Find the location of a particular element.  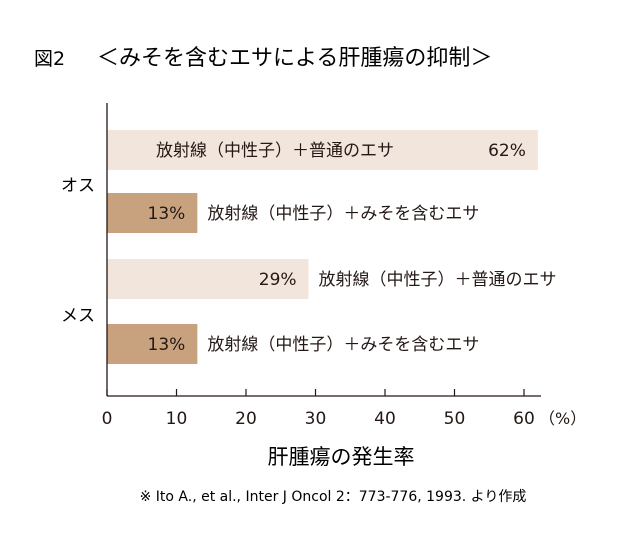

value-label: 29% is located at coordinates (278, 280).